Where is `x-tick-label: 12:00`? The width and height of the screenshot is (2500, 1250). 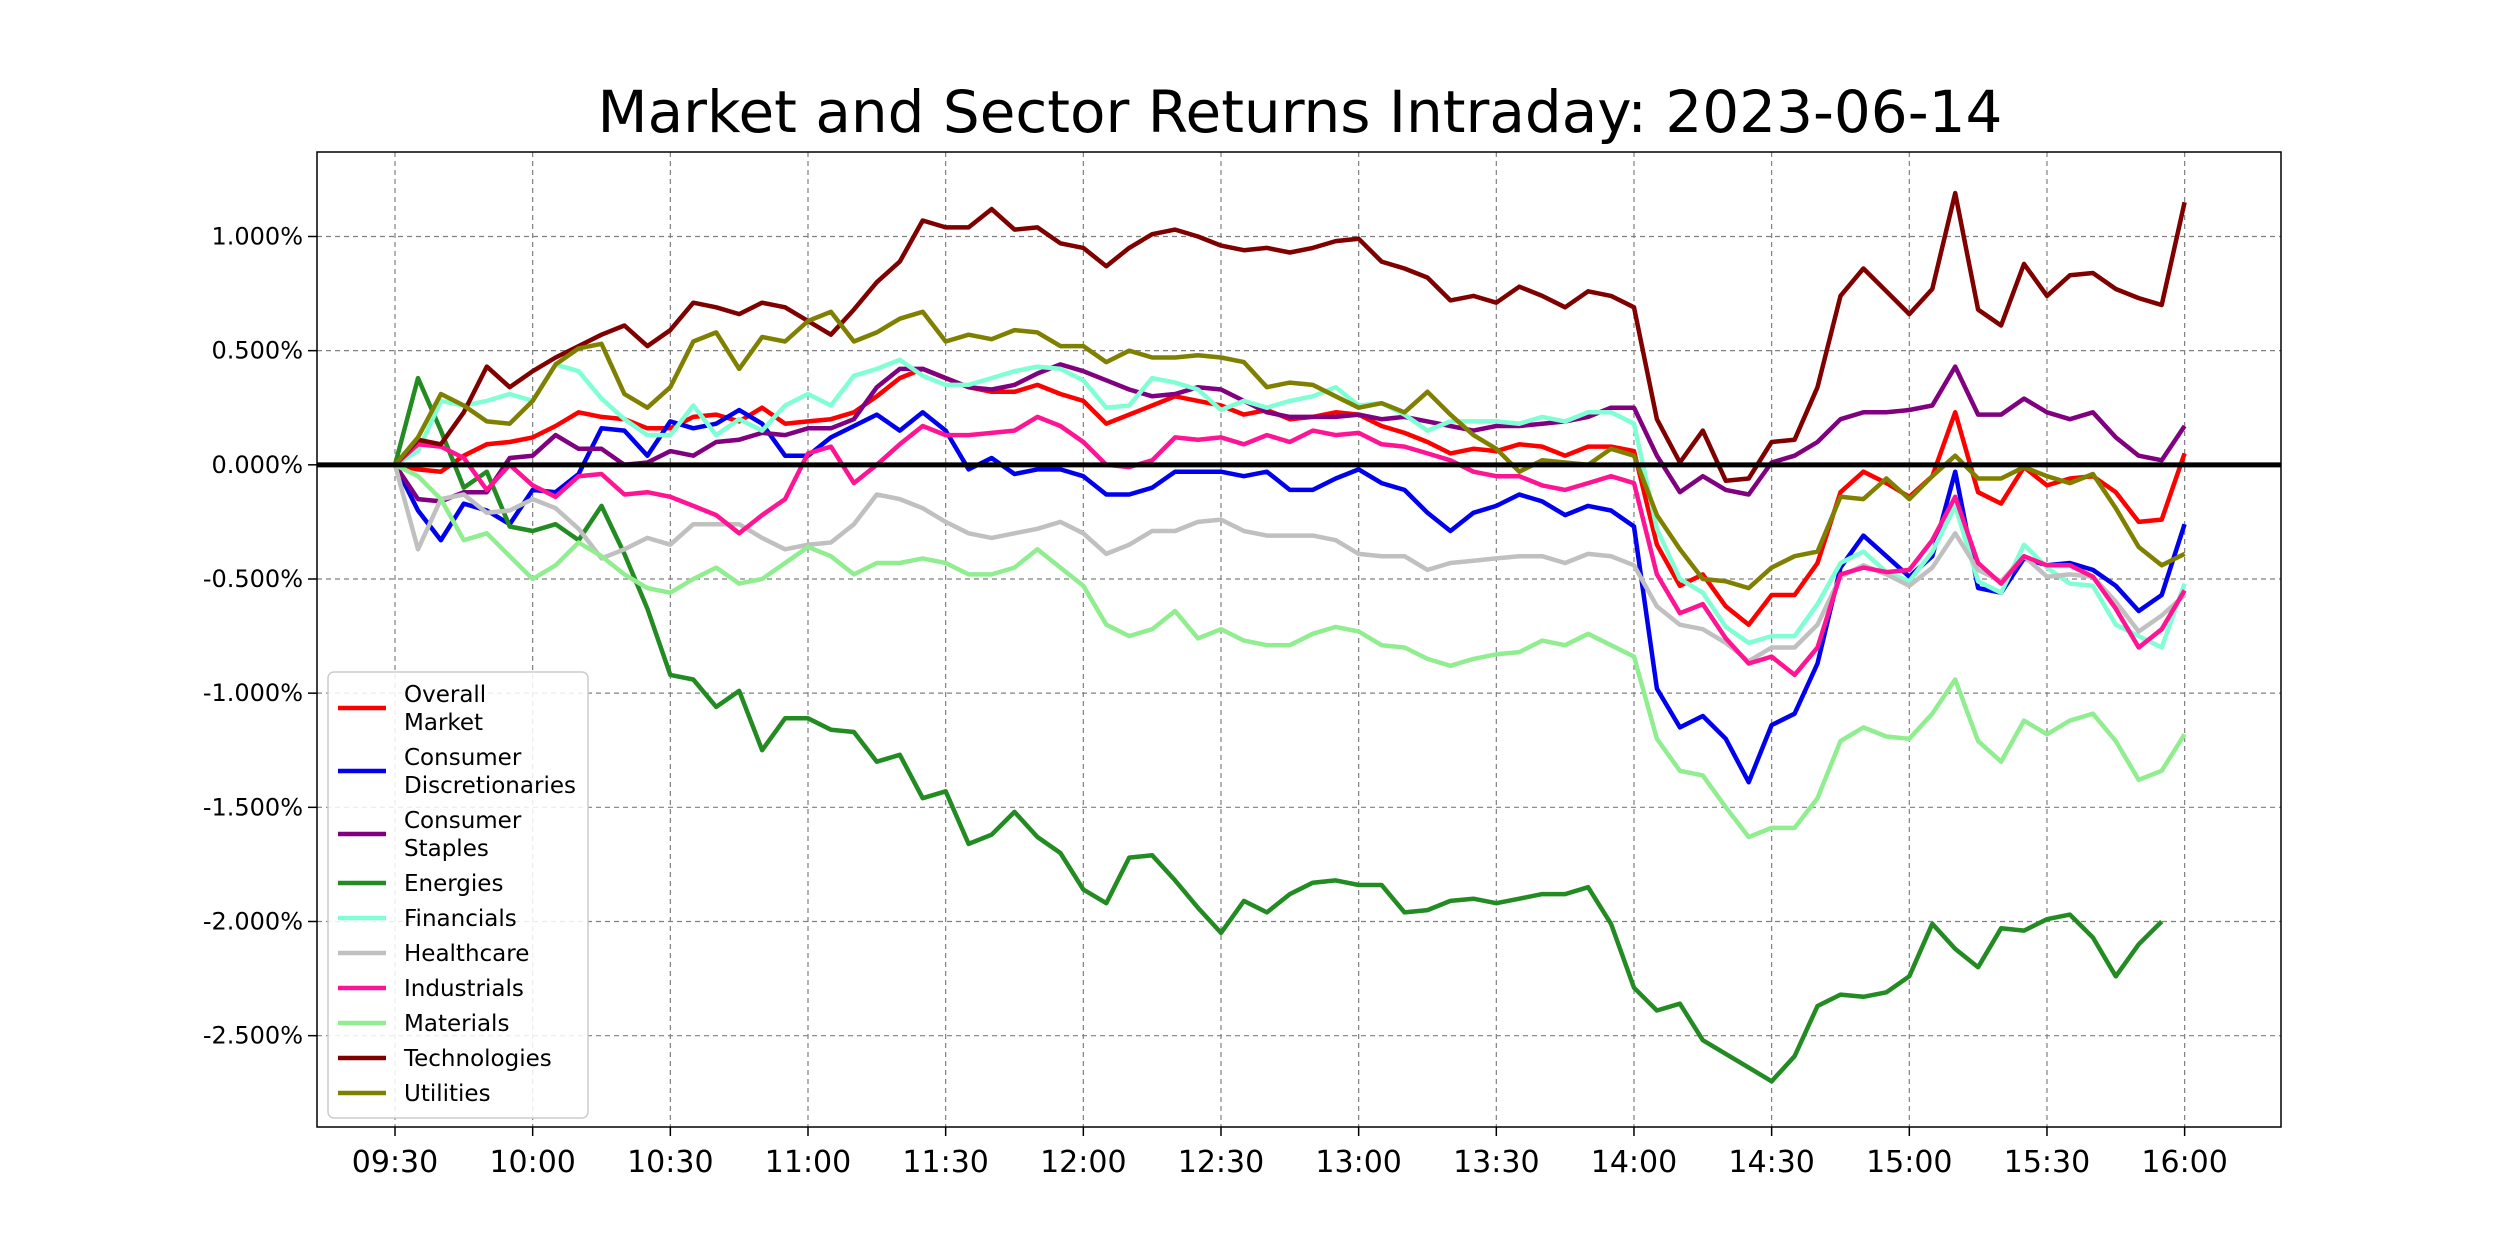
x-tick-label: 12:00 is located at coordinates (1083, 1162).